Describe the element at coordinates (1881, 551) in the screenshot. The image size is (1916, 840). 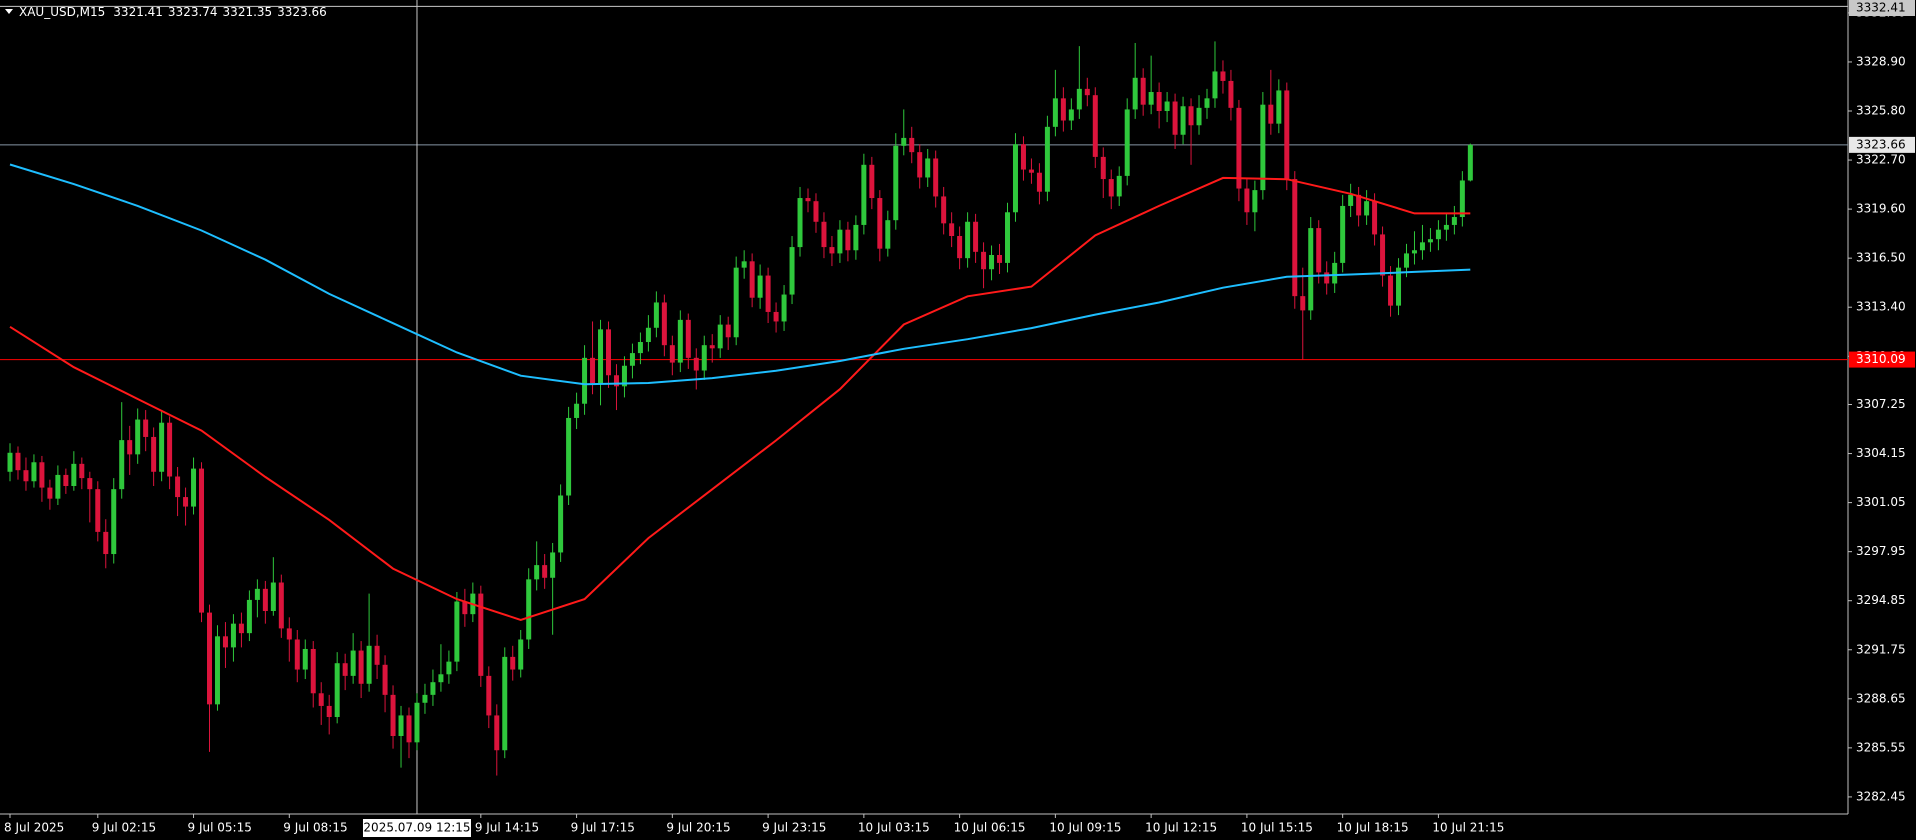
I see `y-tick-label: 3297.95` at that location.